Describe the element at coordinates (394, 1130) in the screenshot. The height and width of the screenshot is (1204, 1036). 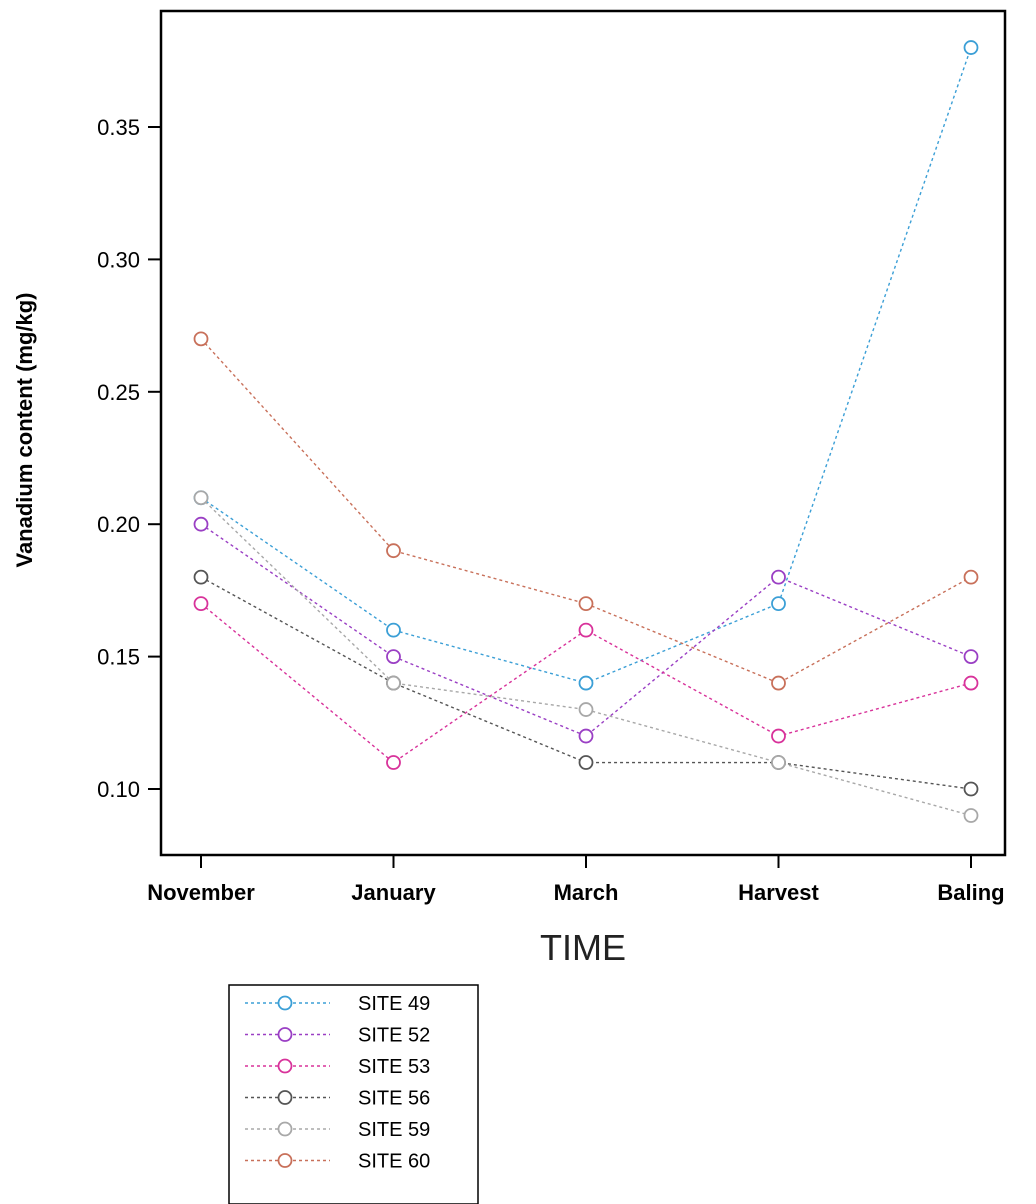
I see `legend-label: SITE 59` at that location.